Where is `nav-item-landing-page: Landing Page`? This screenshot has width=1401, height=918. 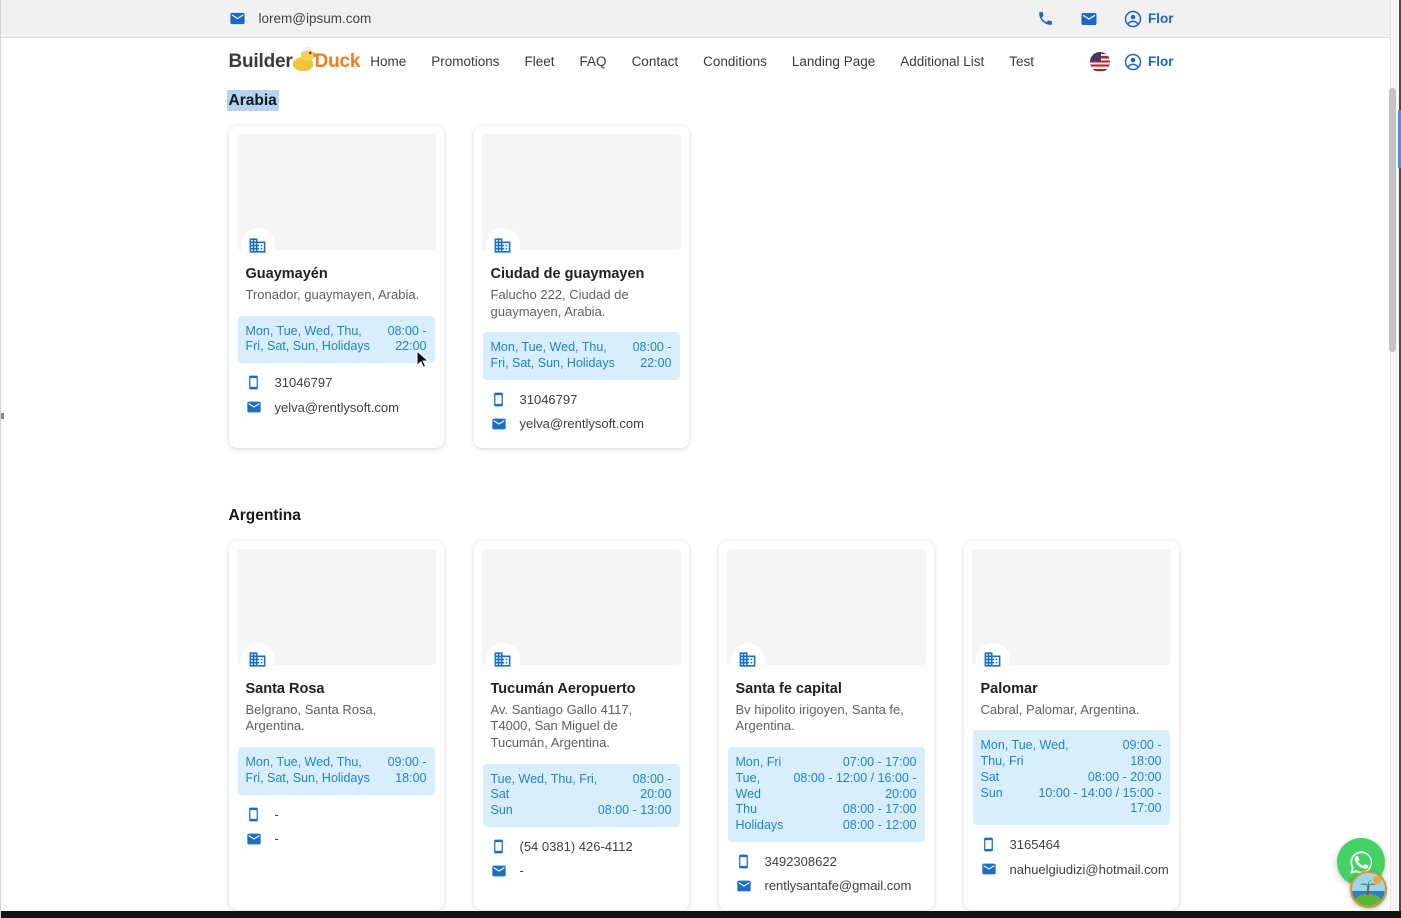 nav-item-landing-page: Landing Page is located at coordinates (833, 61).